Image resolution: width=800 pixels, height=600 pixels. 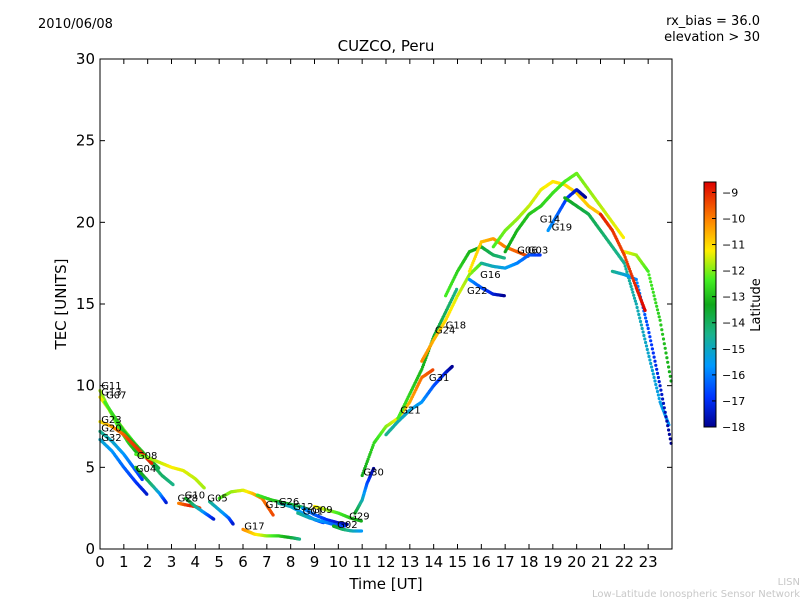 What do you see at coordinates (338, 562) in the screenshot?
I see `x-tick-label: 10` at bounding box center [338, 562].